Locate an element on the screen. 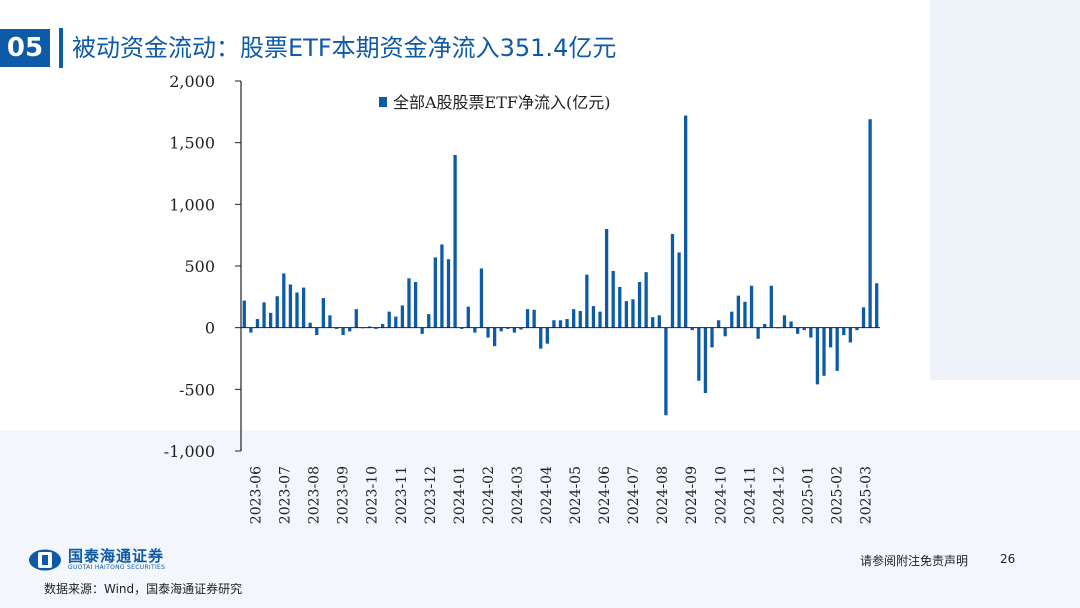  y-tick-label: -500 is located at coordinates (197, 389).